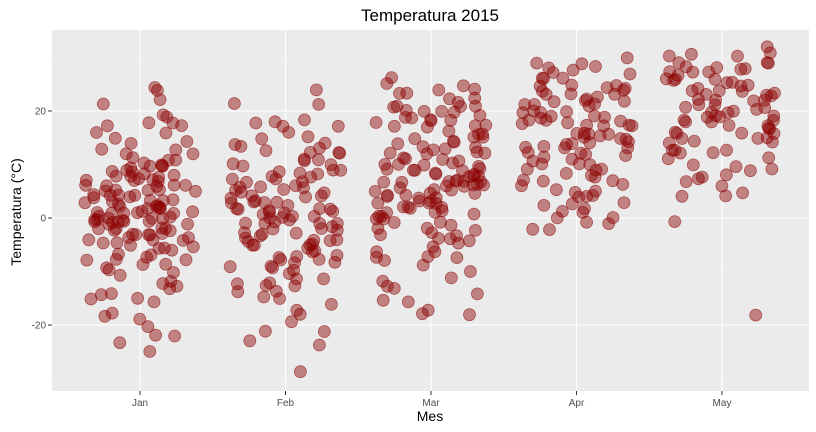 Image resolution: width=816 pixels, height=432 pixels. What do you see at coordinates (41, 112) in the screenshot?
I see `y-tick-label: 20` at bounding box center [41, 112].